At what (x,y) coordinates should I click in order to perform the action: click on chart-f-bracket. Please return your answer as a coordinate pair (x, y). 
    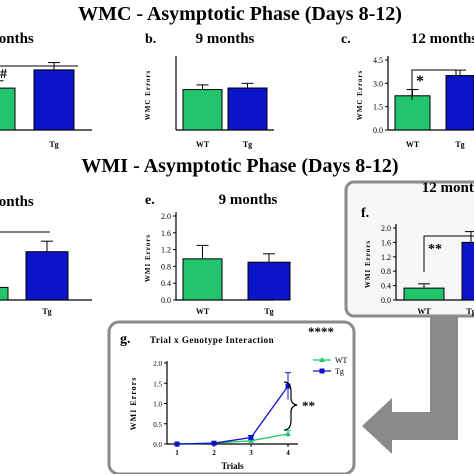
    Looking at the image, I should click on (448, 253).